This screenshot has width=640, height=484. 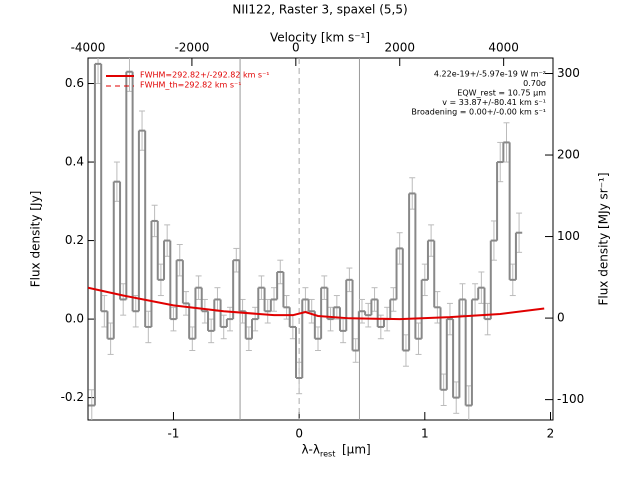 What do you see at coordinates (604, 238) in the screenshot?
I see `y2-axis-label: Flux density [MJy sr⁻¹]` at bounding box center [604, 238].